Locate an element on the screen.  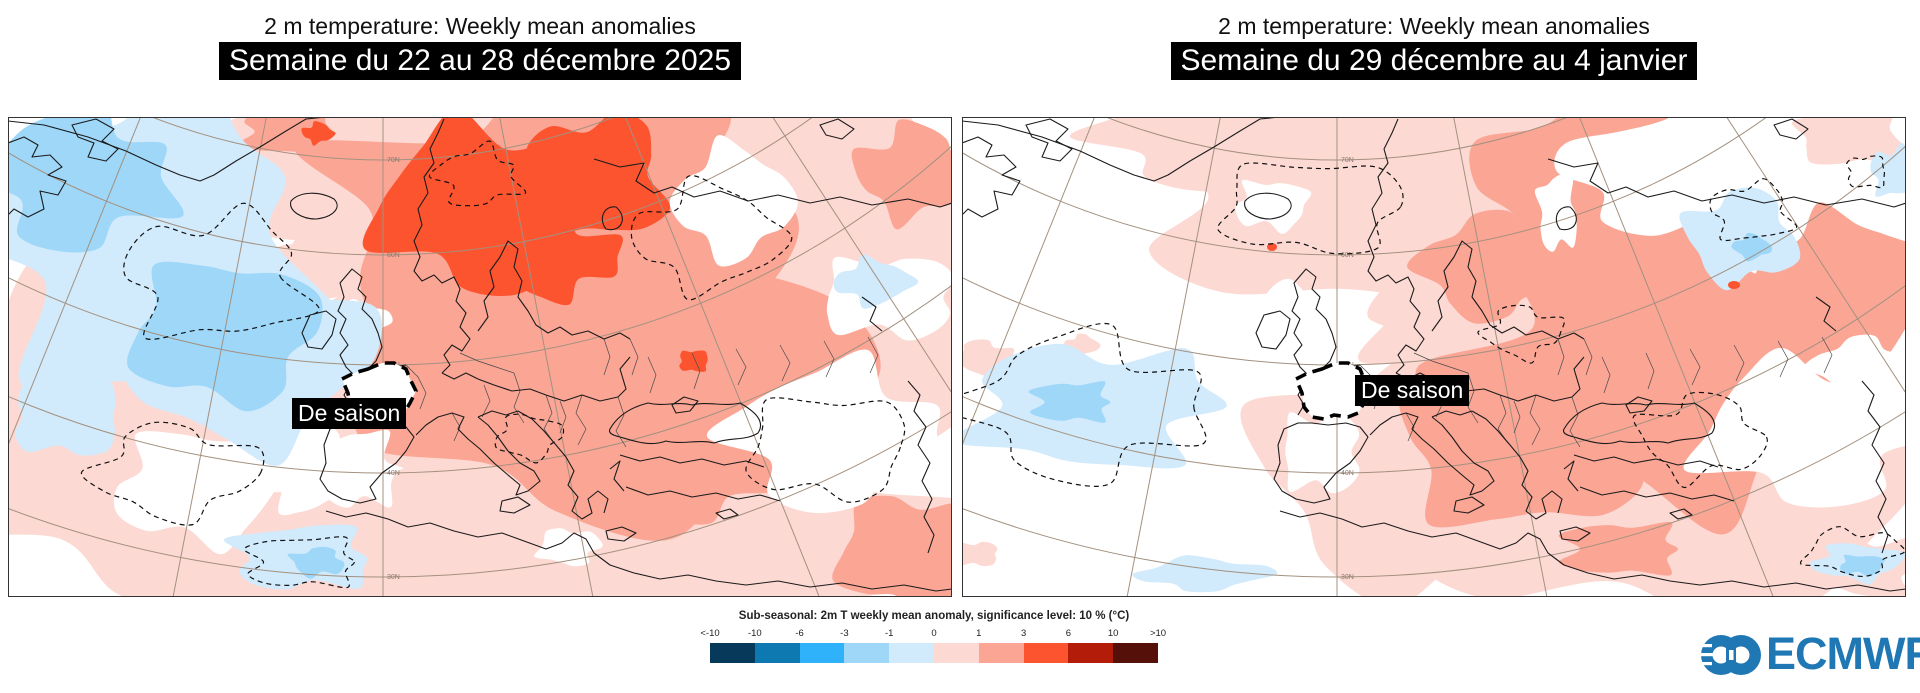
week-range-badge: Semaine du 29 décembre au 4 janvier is located at coordinates (1434, 61).